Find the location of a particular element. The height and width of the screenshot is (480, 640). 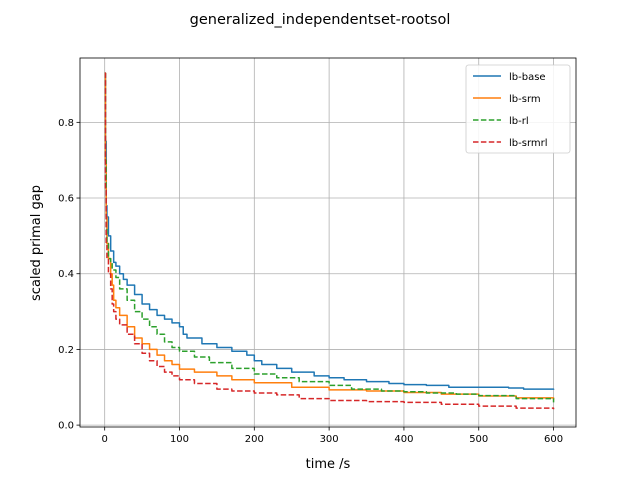

legend: lb-base lb-srm lb-rl lb-srmrl is located at coordinates (518, 109).